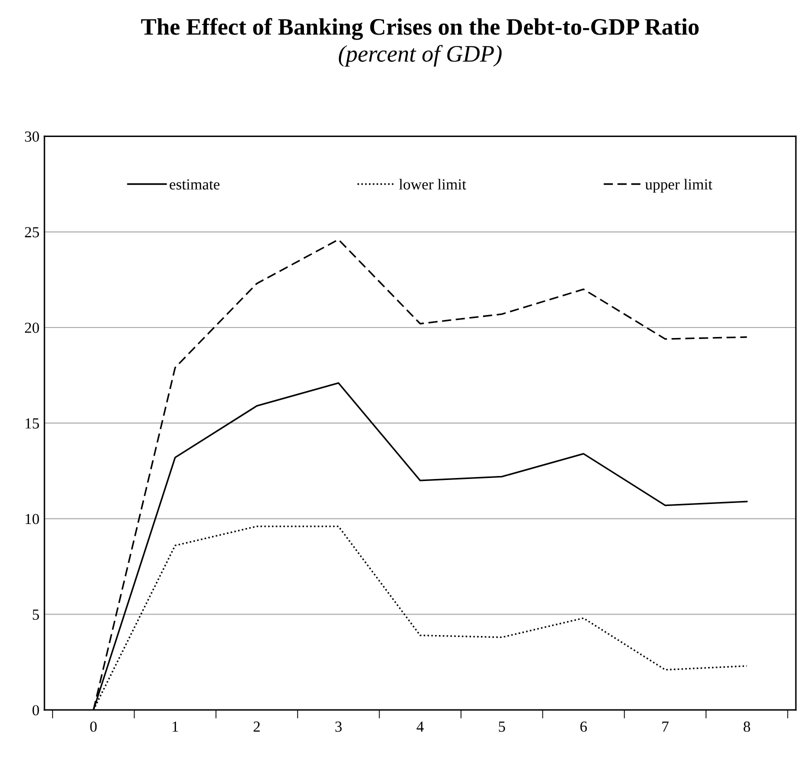 The width and height of the screenshot is (808, 770). I want to click on x-tick-label: 6, so click(583, 727).